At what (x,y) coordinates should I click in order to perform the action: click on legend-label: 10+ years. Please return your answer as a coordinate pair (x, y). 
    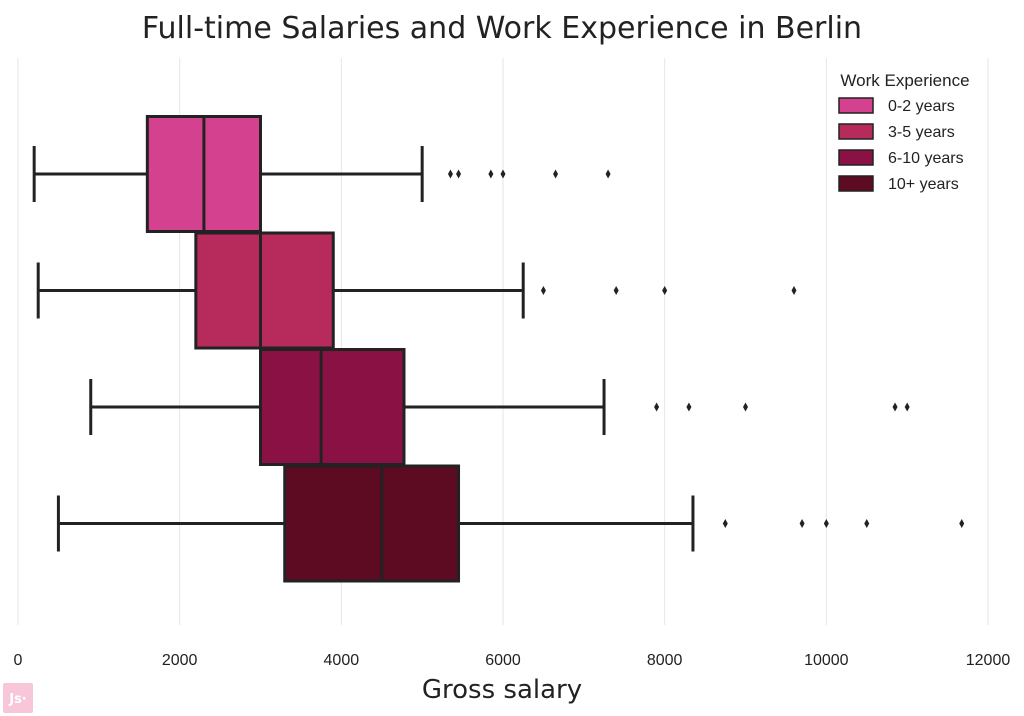
    Looking at the image, I should click on (923, 184).